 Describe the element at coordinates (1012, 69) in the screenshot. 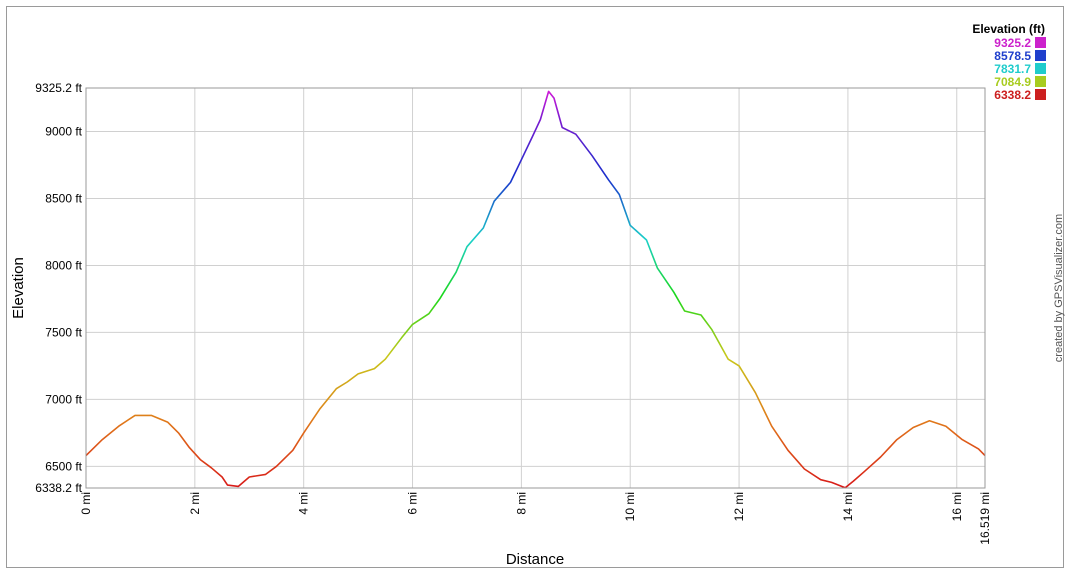

I see `legend-entry-label: 7831.7` at that location.